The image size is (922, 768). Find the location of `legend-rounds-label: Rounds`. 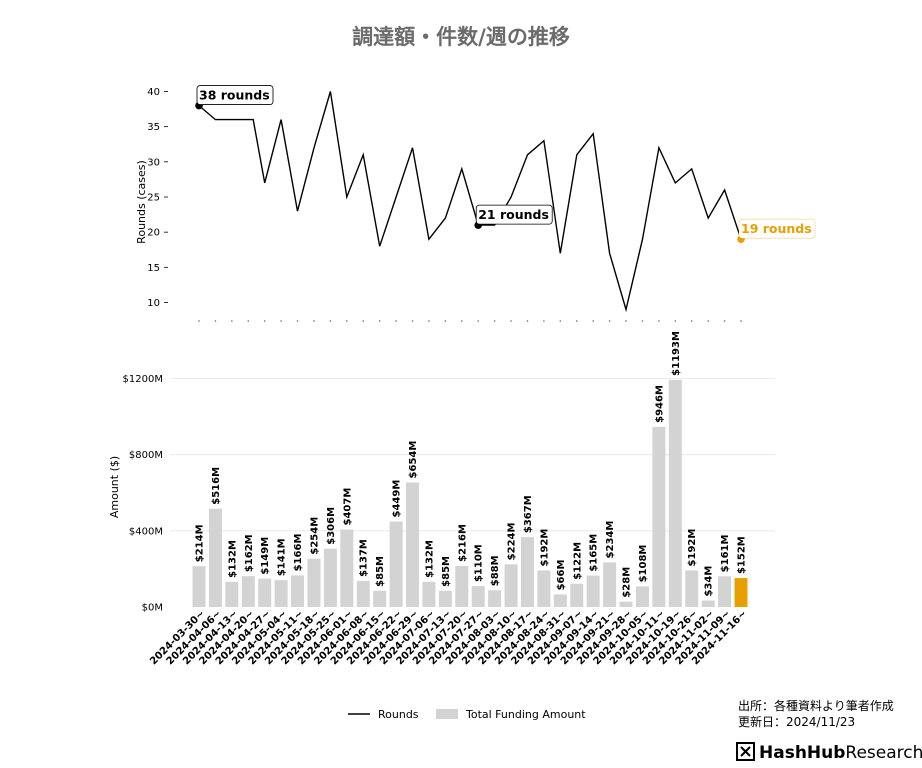

legend-rounds-label: Rounds is located at coordinates (398, 714).